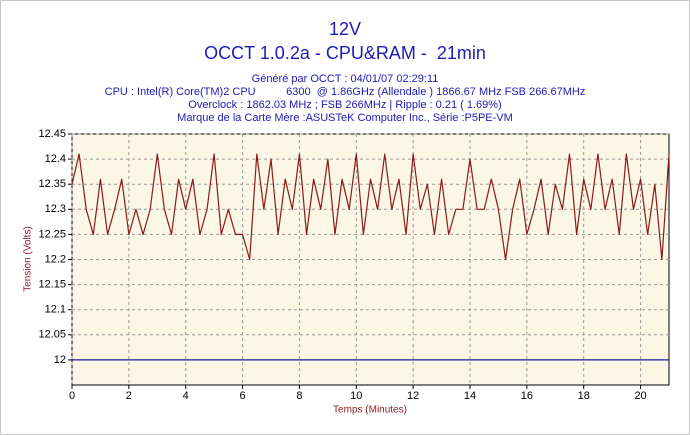  I want to click on y-tick-label: 12.1, so click(55, 310).